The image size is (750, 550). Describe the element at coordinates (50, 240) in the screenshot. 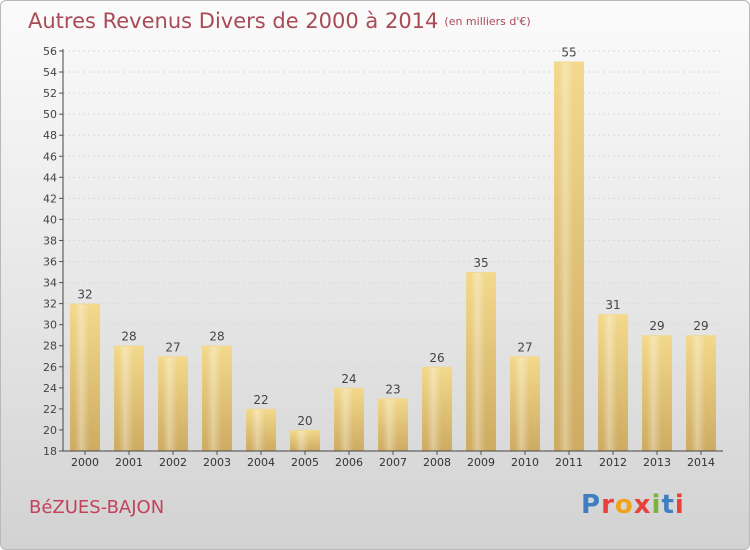

I see `y-tick-label: 38` at that location.